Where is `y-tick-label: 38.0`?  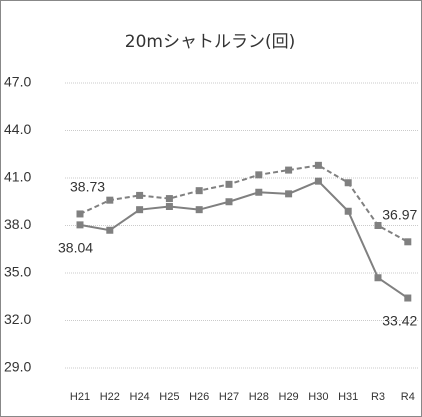 y-tick-label: 38.0 is located at coordinates (17, 224).